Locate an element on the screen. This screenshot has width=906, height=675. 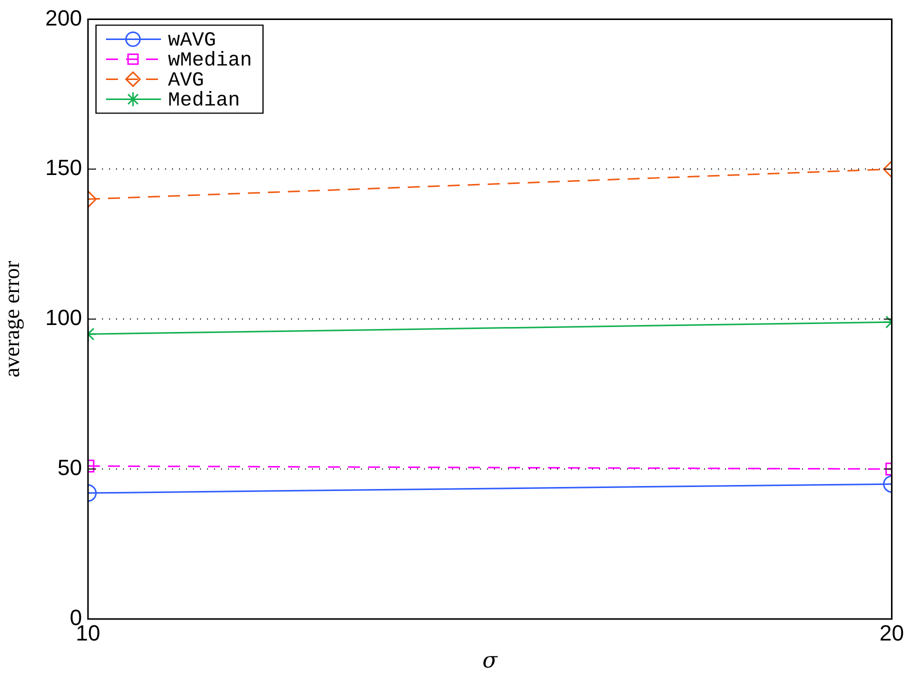
y-tick-label: 100 is located at coordinates (63, 317).